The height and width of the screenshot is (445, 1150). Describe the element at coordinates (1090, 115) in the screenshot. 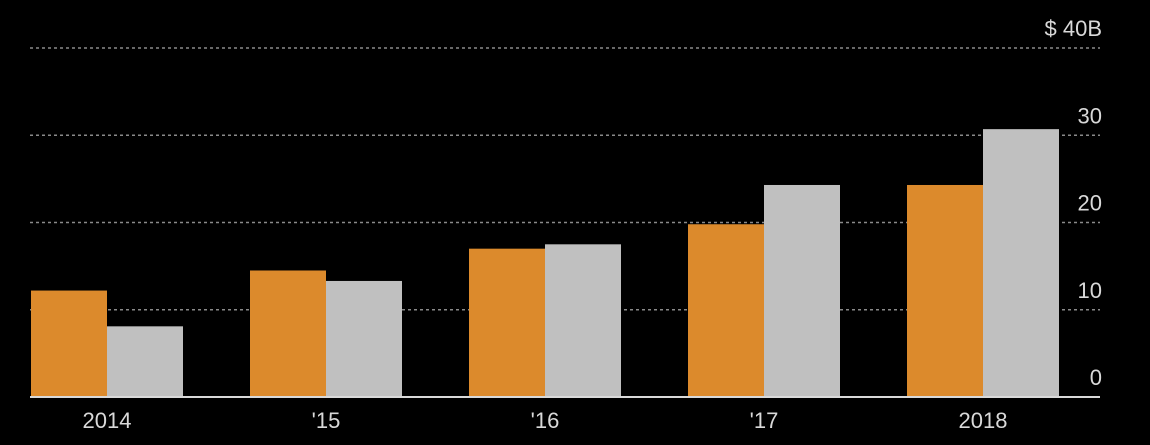

I see `y-tick-label: 30` at that location.